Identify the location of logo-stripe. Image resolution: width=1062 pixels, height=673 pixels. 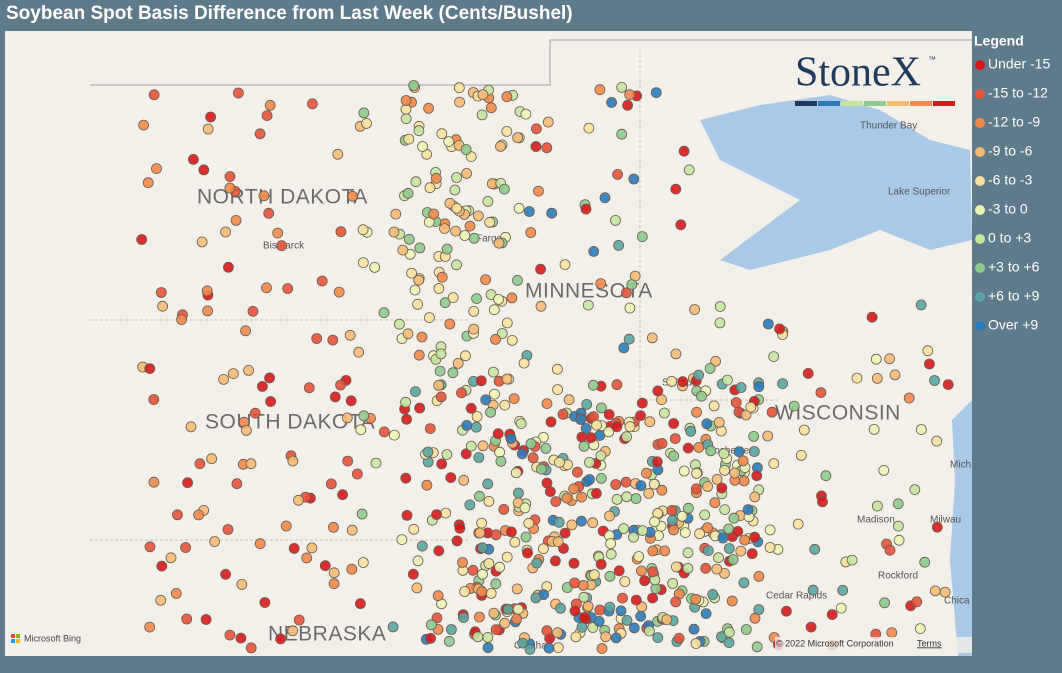
(921, 103).